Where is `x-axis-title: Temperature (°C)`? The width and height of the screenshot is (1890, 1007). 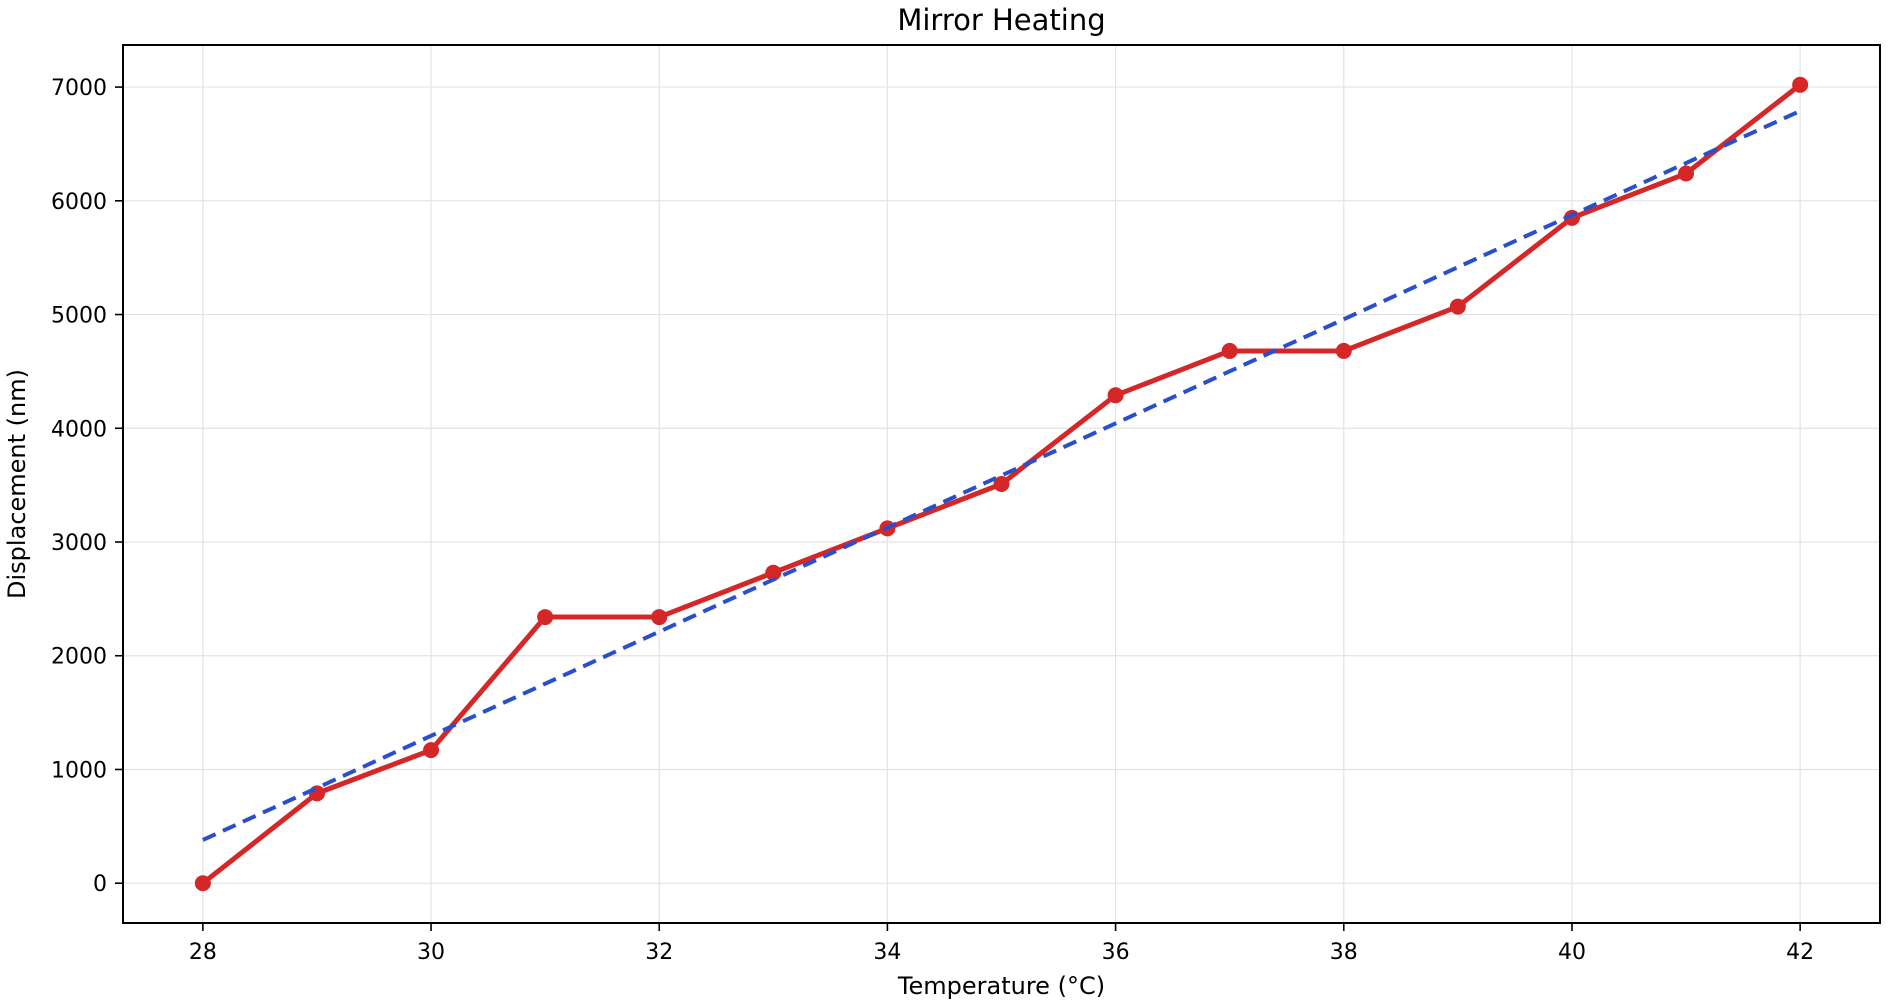 x-axis-title: Temperature (°C) is located at coordinates (1001, 986).